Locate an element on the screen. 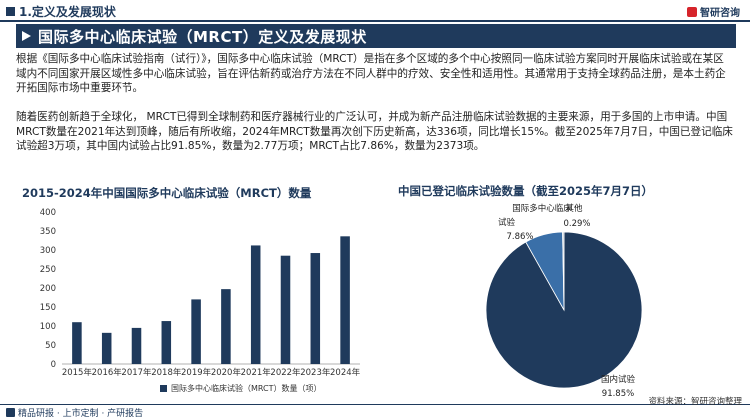 This screenshot has width=750, height=419. y-tick-label: 350 is located at coordinates (48, 232).